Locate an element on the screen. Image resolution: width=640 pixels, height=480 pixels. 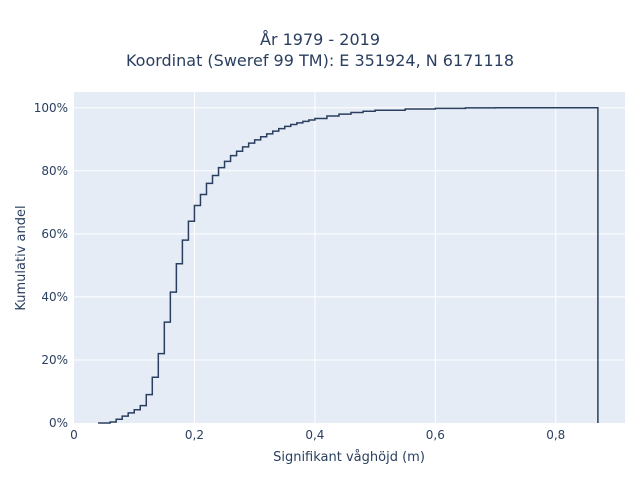
y-tick-label: 100% is located at coordinates (51, 108).